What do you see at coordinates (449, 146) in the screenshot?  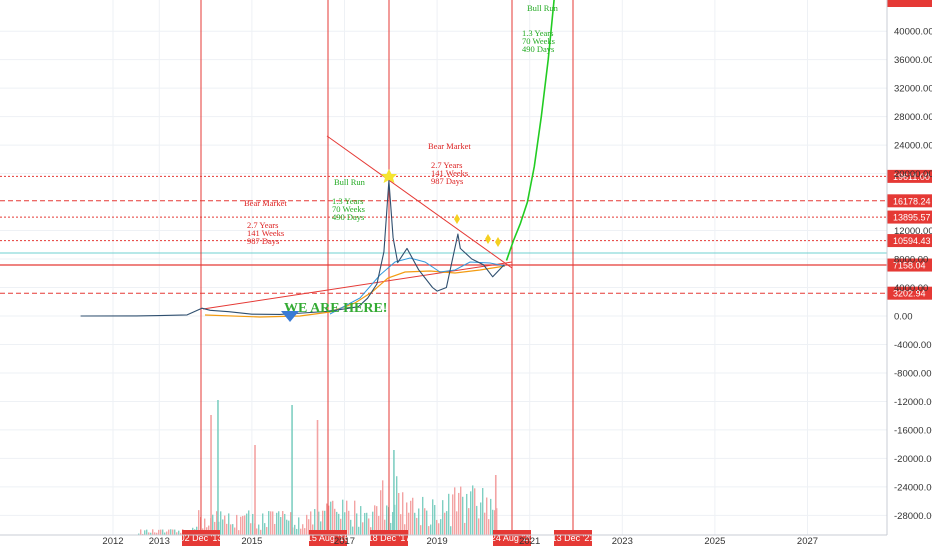 I see `bear-market-right-title: Bear Market` at bounding box center [449, 146].